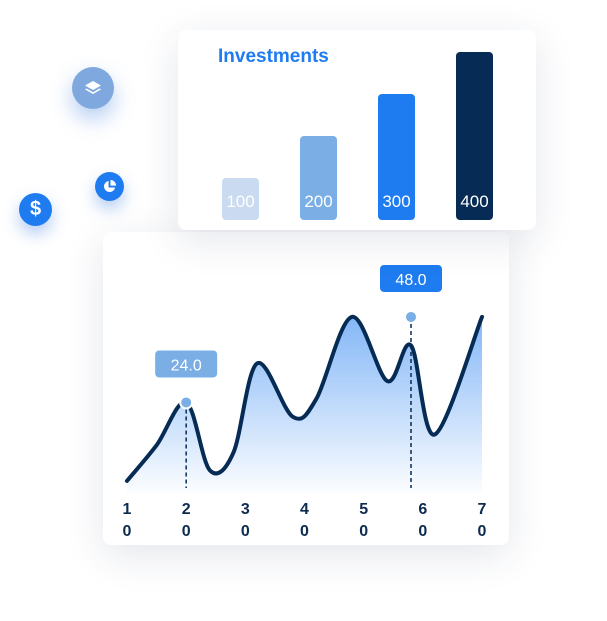  What do you see at coordinates (93, 88) in the screenshot?
I see `layers-icon` at bounding box center [93, 88].